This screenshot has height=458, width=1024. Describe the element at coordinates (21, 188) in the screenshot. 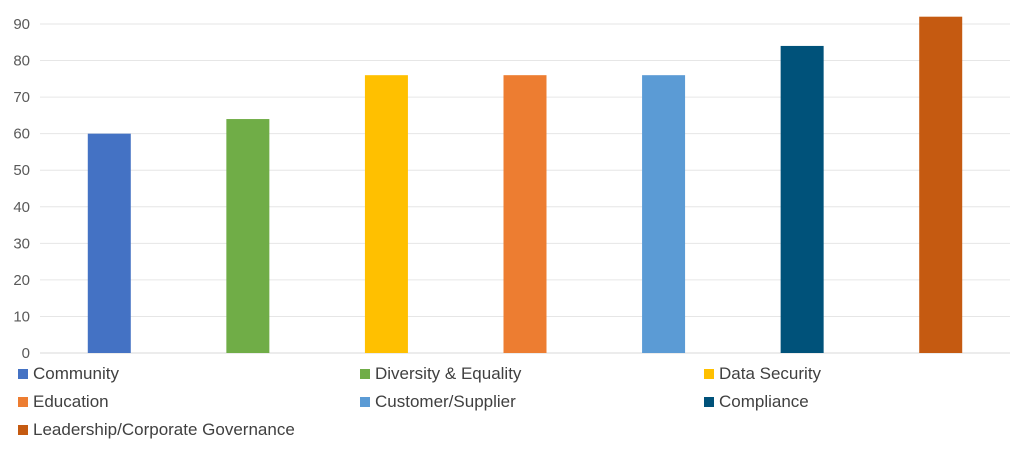

I see `y-axis-ticks: 0 10 20 30 40 50 60 70 80 90` at that location.